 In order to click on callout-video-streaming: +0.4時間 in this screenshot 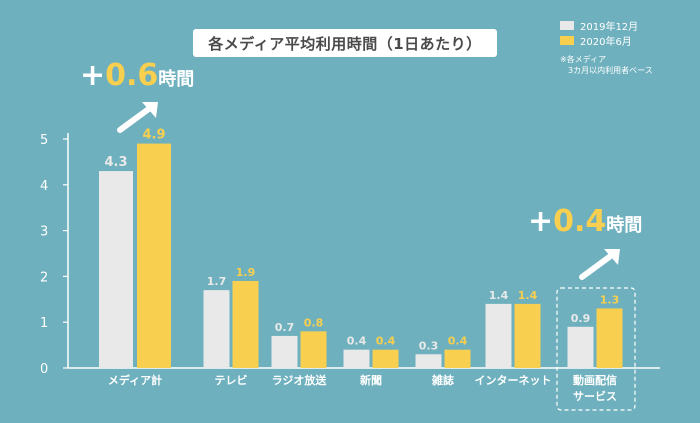, I will do `click(585, 221)`.